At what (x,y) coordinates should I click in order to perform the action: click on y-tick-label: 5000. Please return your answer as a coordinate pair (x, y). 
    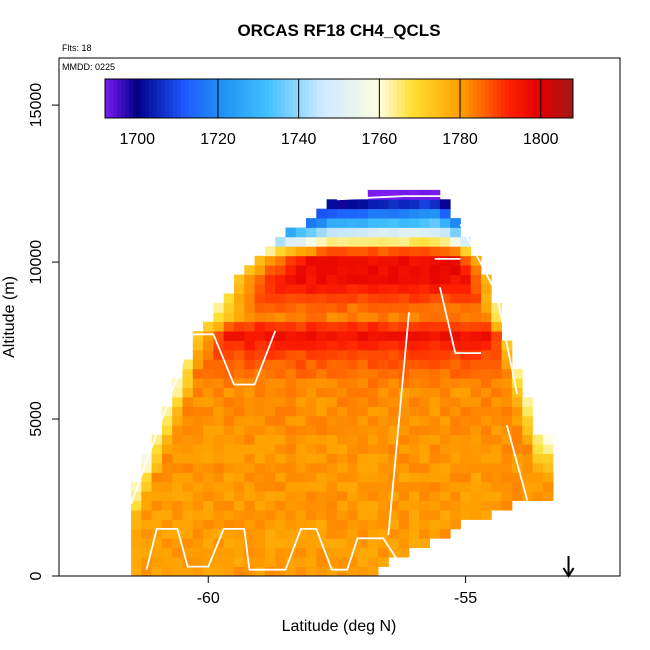
    Looking at the image, I should click on (36, 419).